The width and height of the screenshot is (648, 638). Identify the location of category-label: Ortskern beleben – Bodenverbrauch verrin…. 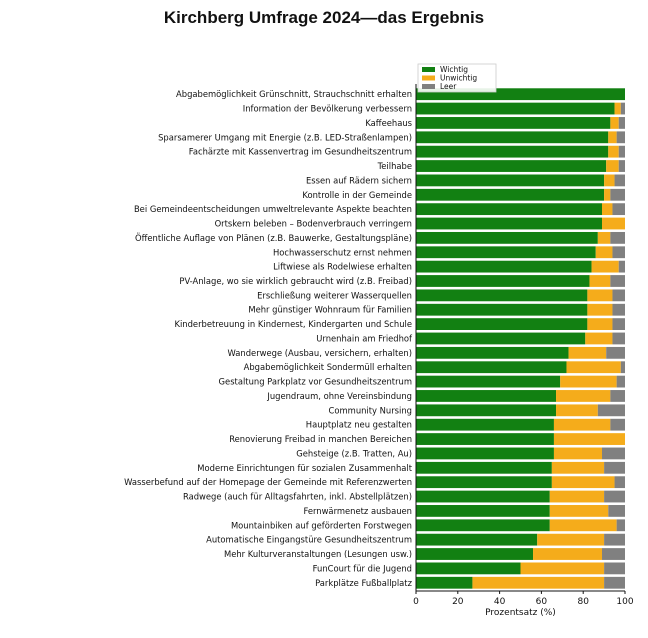
(313, 224).